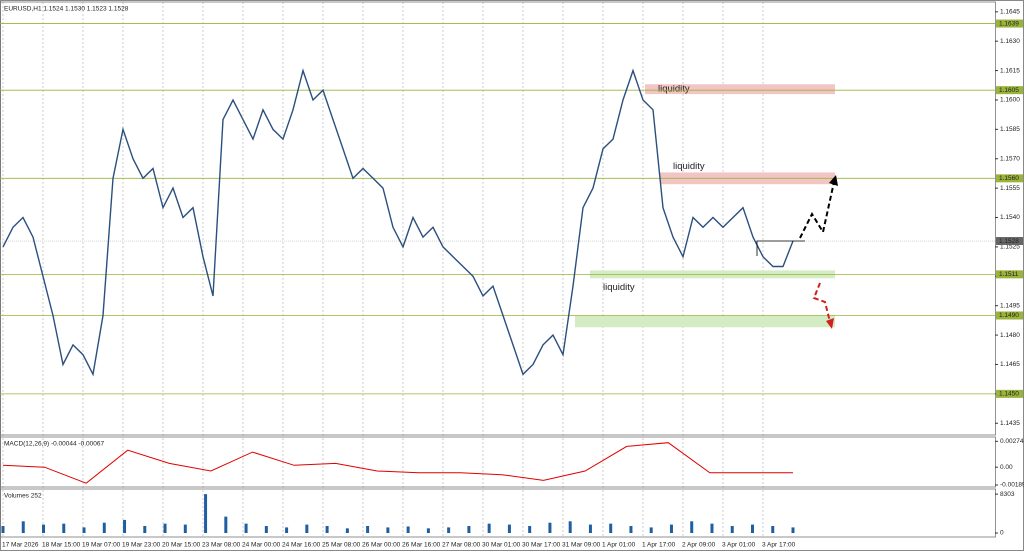 The image size is (1024, 551). What do you see at coordinates (581, 545) in the screenshot?
I see `x-tick-label: 31 Mar 09:00` at bounding box center [581, 545].